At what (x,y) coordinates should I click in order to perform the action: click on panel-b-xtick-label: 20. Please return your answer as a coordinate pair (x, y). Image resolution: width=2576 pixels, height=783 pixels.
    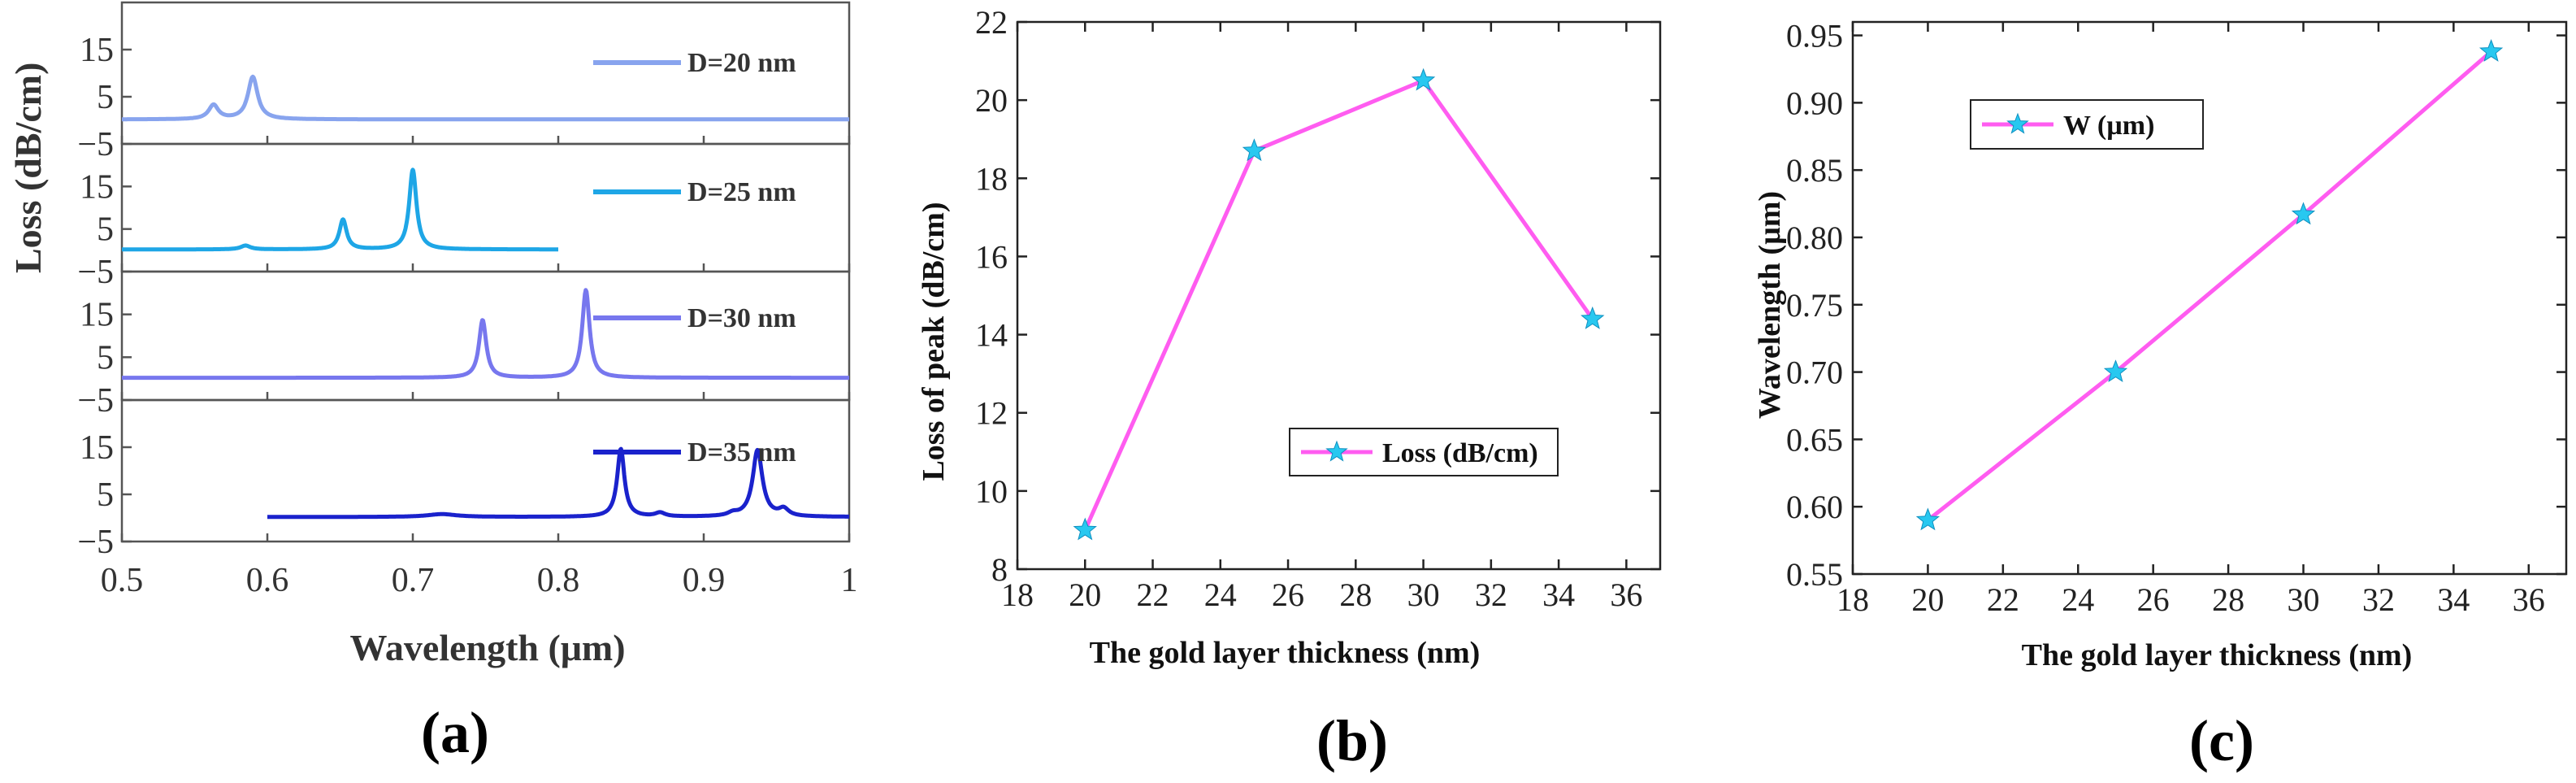
    Looking at the image, I should click on (1085, 594).